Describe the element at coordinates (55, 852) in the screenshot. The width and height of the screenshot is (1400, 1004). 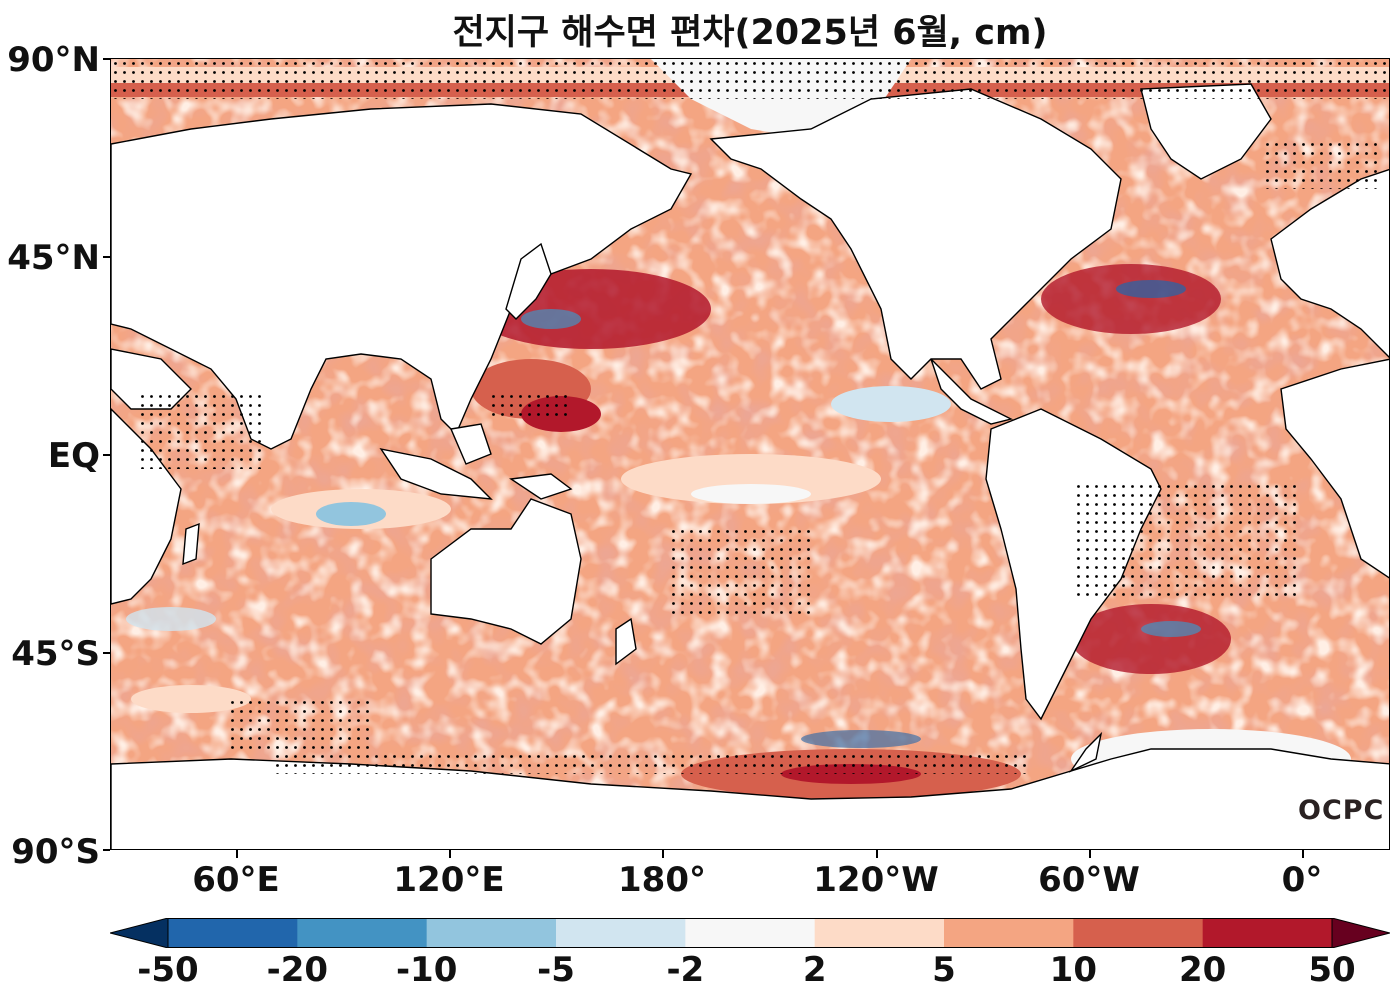
I see `y-label-90s: 90°S` at that location.